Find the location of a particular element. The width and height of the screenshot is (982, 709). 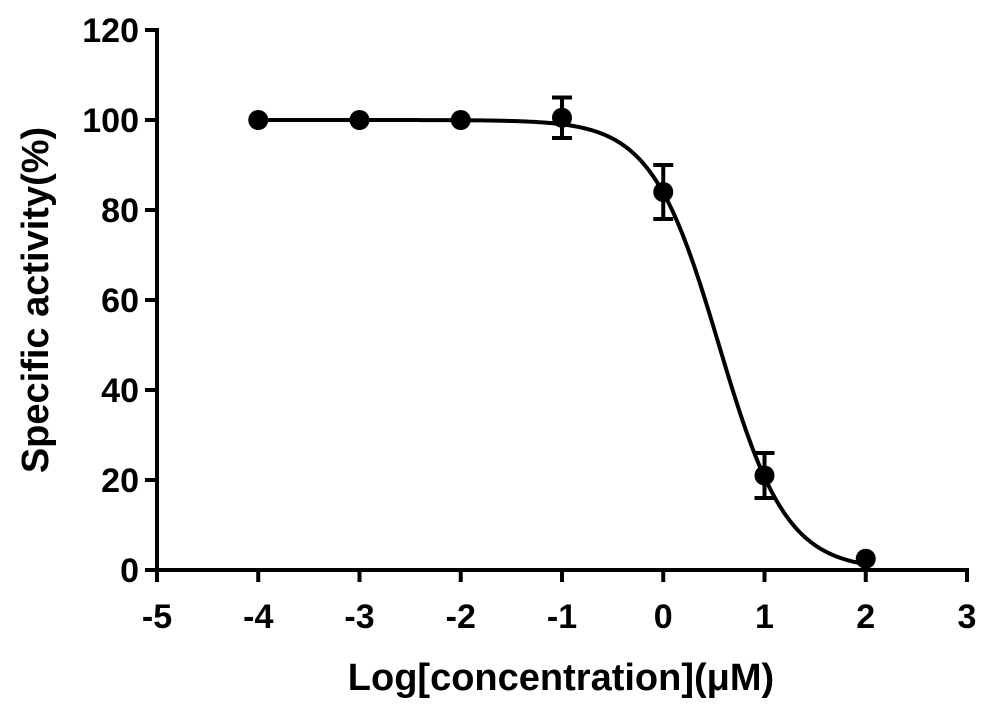

y-tick-label: 100 is located at coordinates (110, 121).